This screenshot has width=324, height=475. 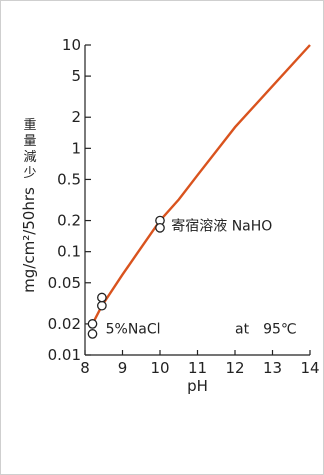 I want to click on y-tick-label: 0.1, so click(x=69, y=252).